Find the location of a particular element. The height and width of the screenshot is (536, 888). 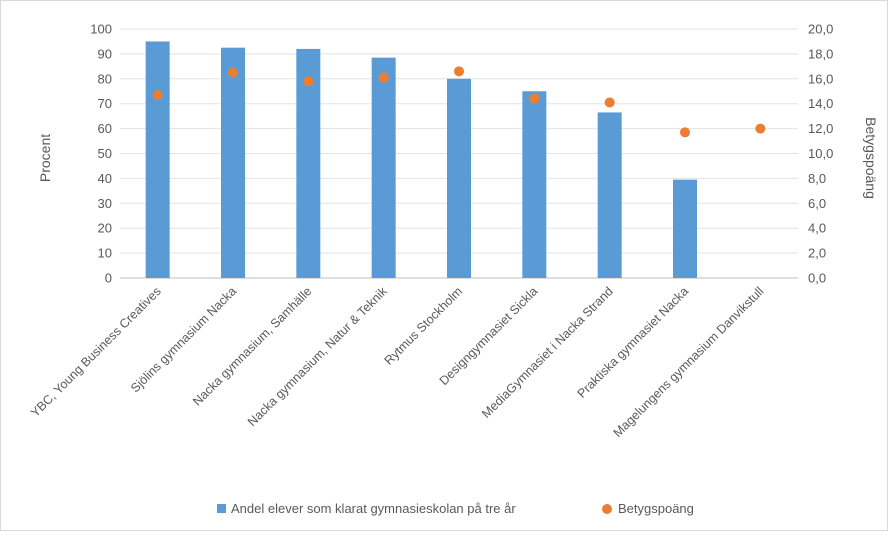

legend-marker-label: Betygspoäng is located at coordinates (656, 508).